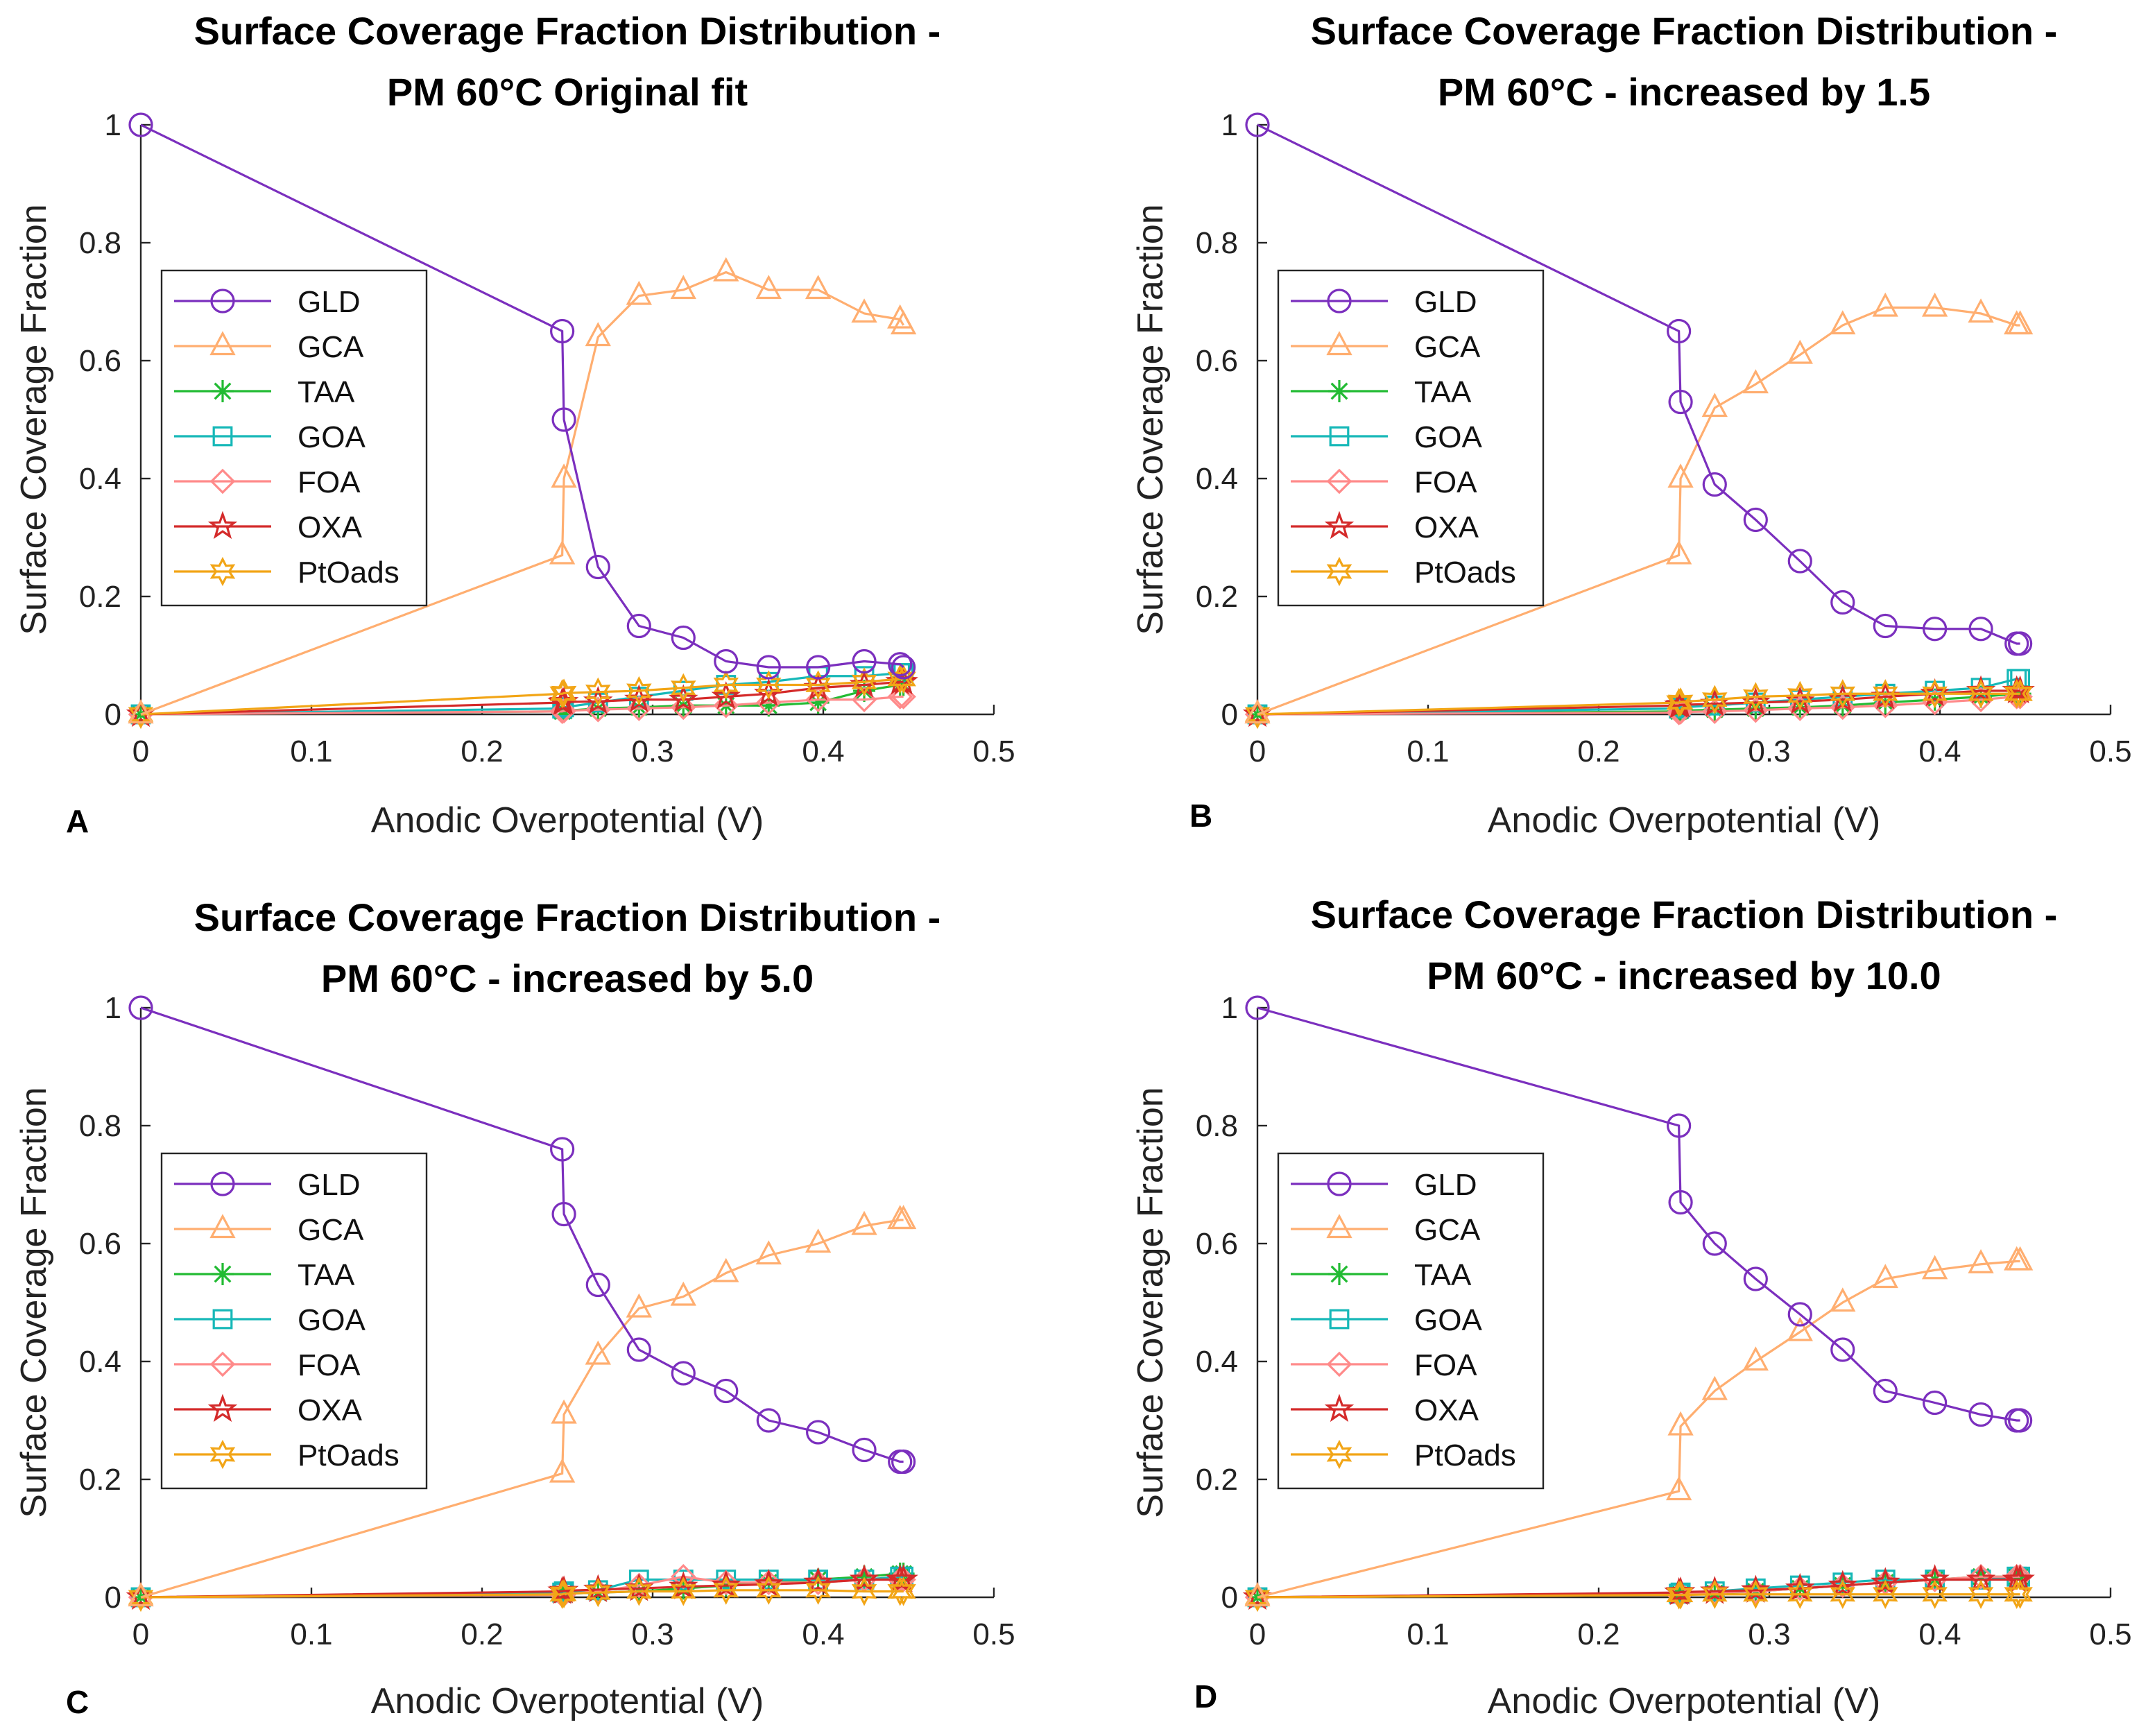 This screenshot has height=1736, width=2148. What do you see at coordinates (267, 302) in the screenshot?
I see `legend-item-gld: GLD` at bounding box center [267, 302].